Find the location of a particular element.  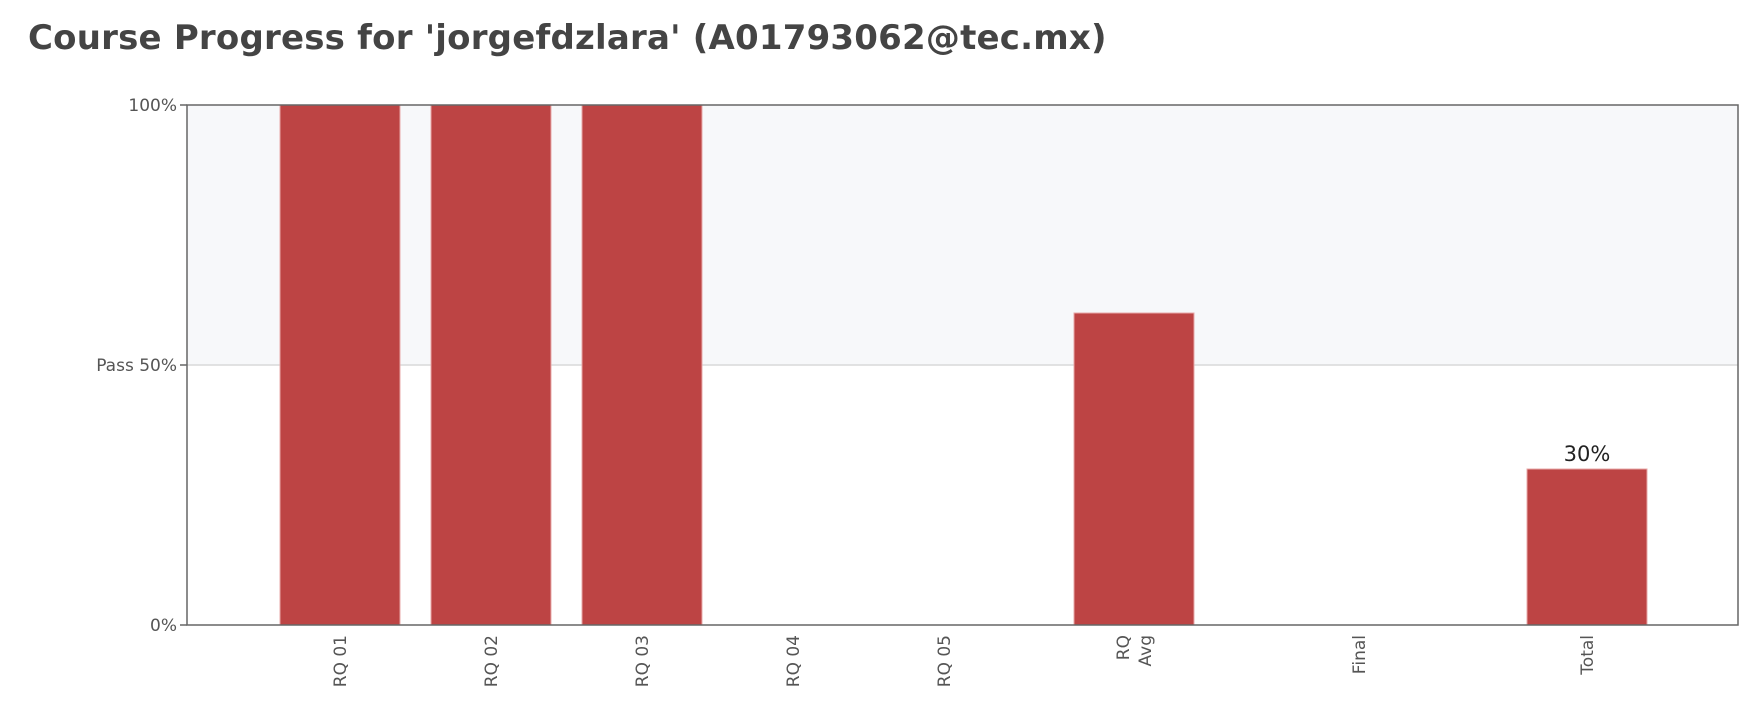

y-axis-ticks: 0% Pass 50% 100% is located at coordinates (141, 366).